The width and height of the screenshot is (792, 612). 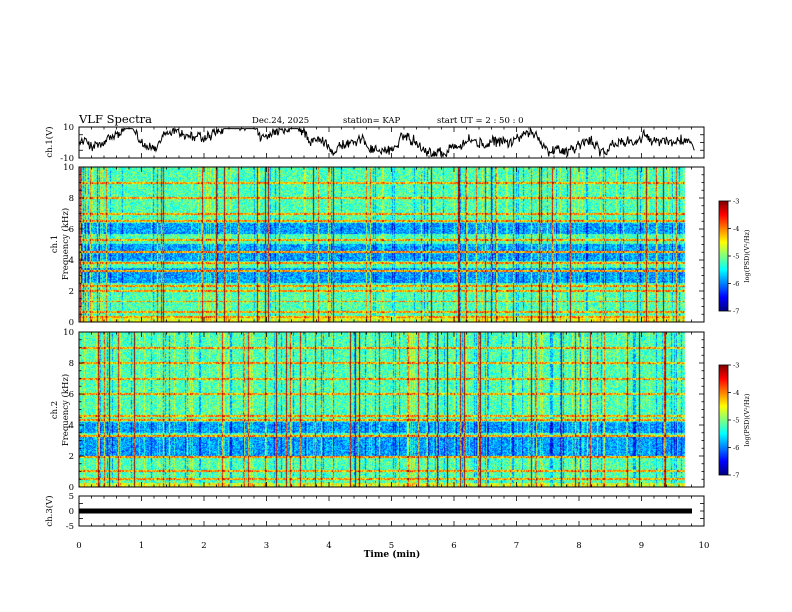 What do you see at coordinates (453, 546) in the screenshot?
I see `time-tick-label: 6` at bounding box center [453, 546].